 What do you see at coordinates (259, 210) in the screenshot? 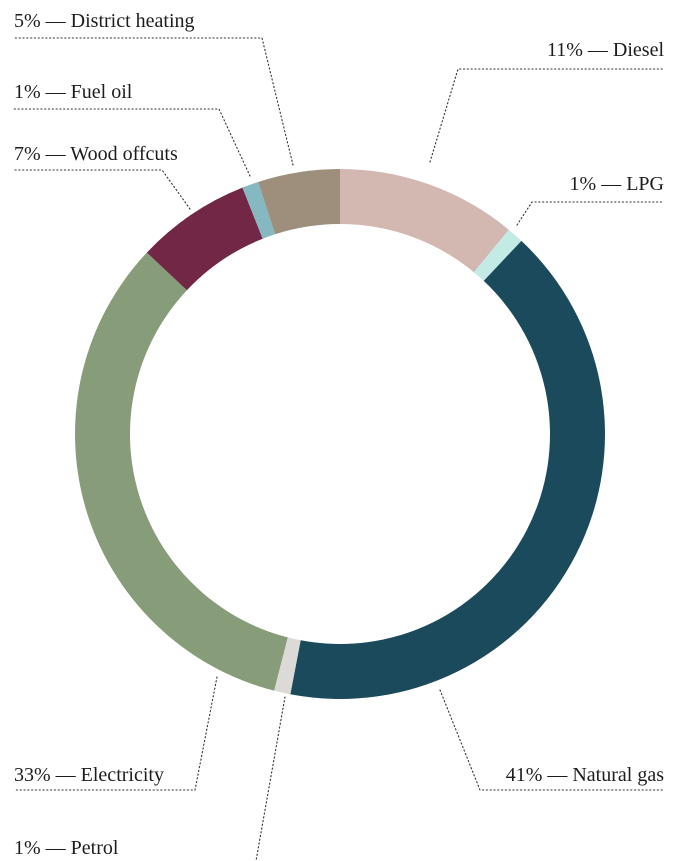
I see `slice-fuel-oil` at bounding box center [259, 210].